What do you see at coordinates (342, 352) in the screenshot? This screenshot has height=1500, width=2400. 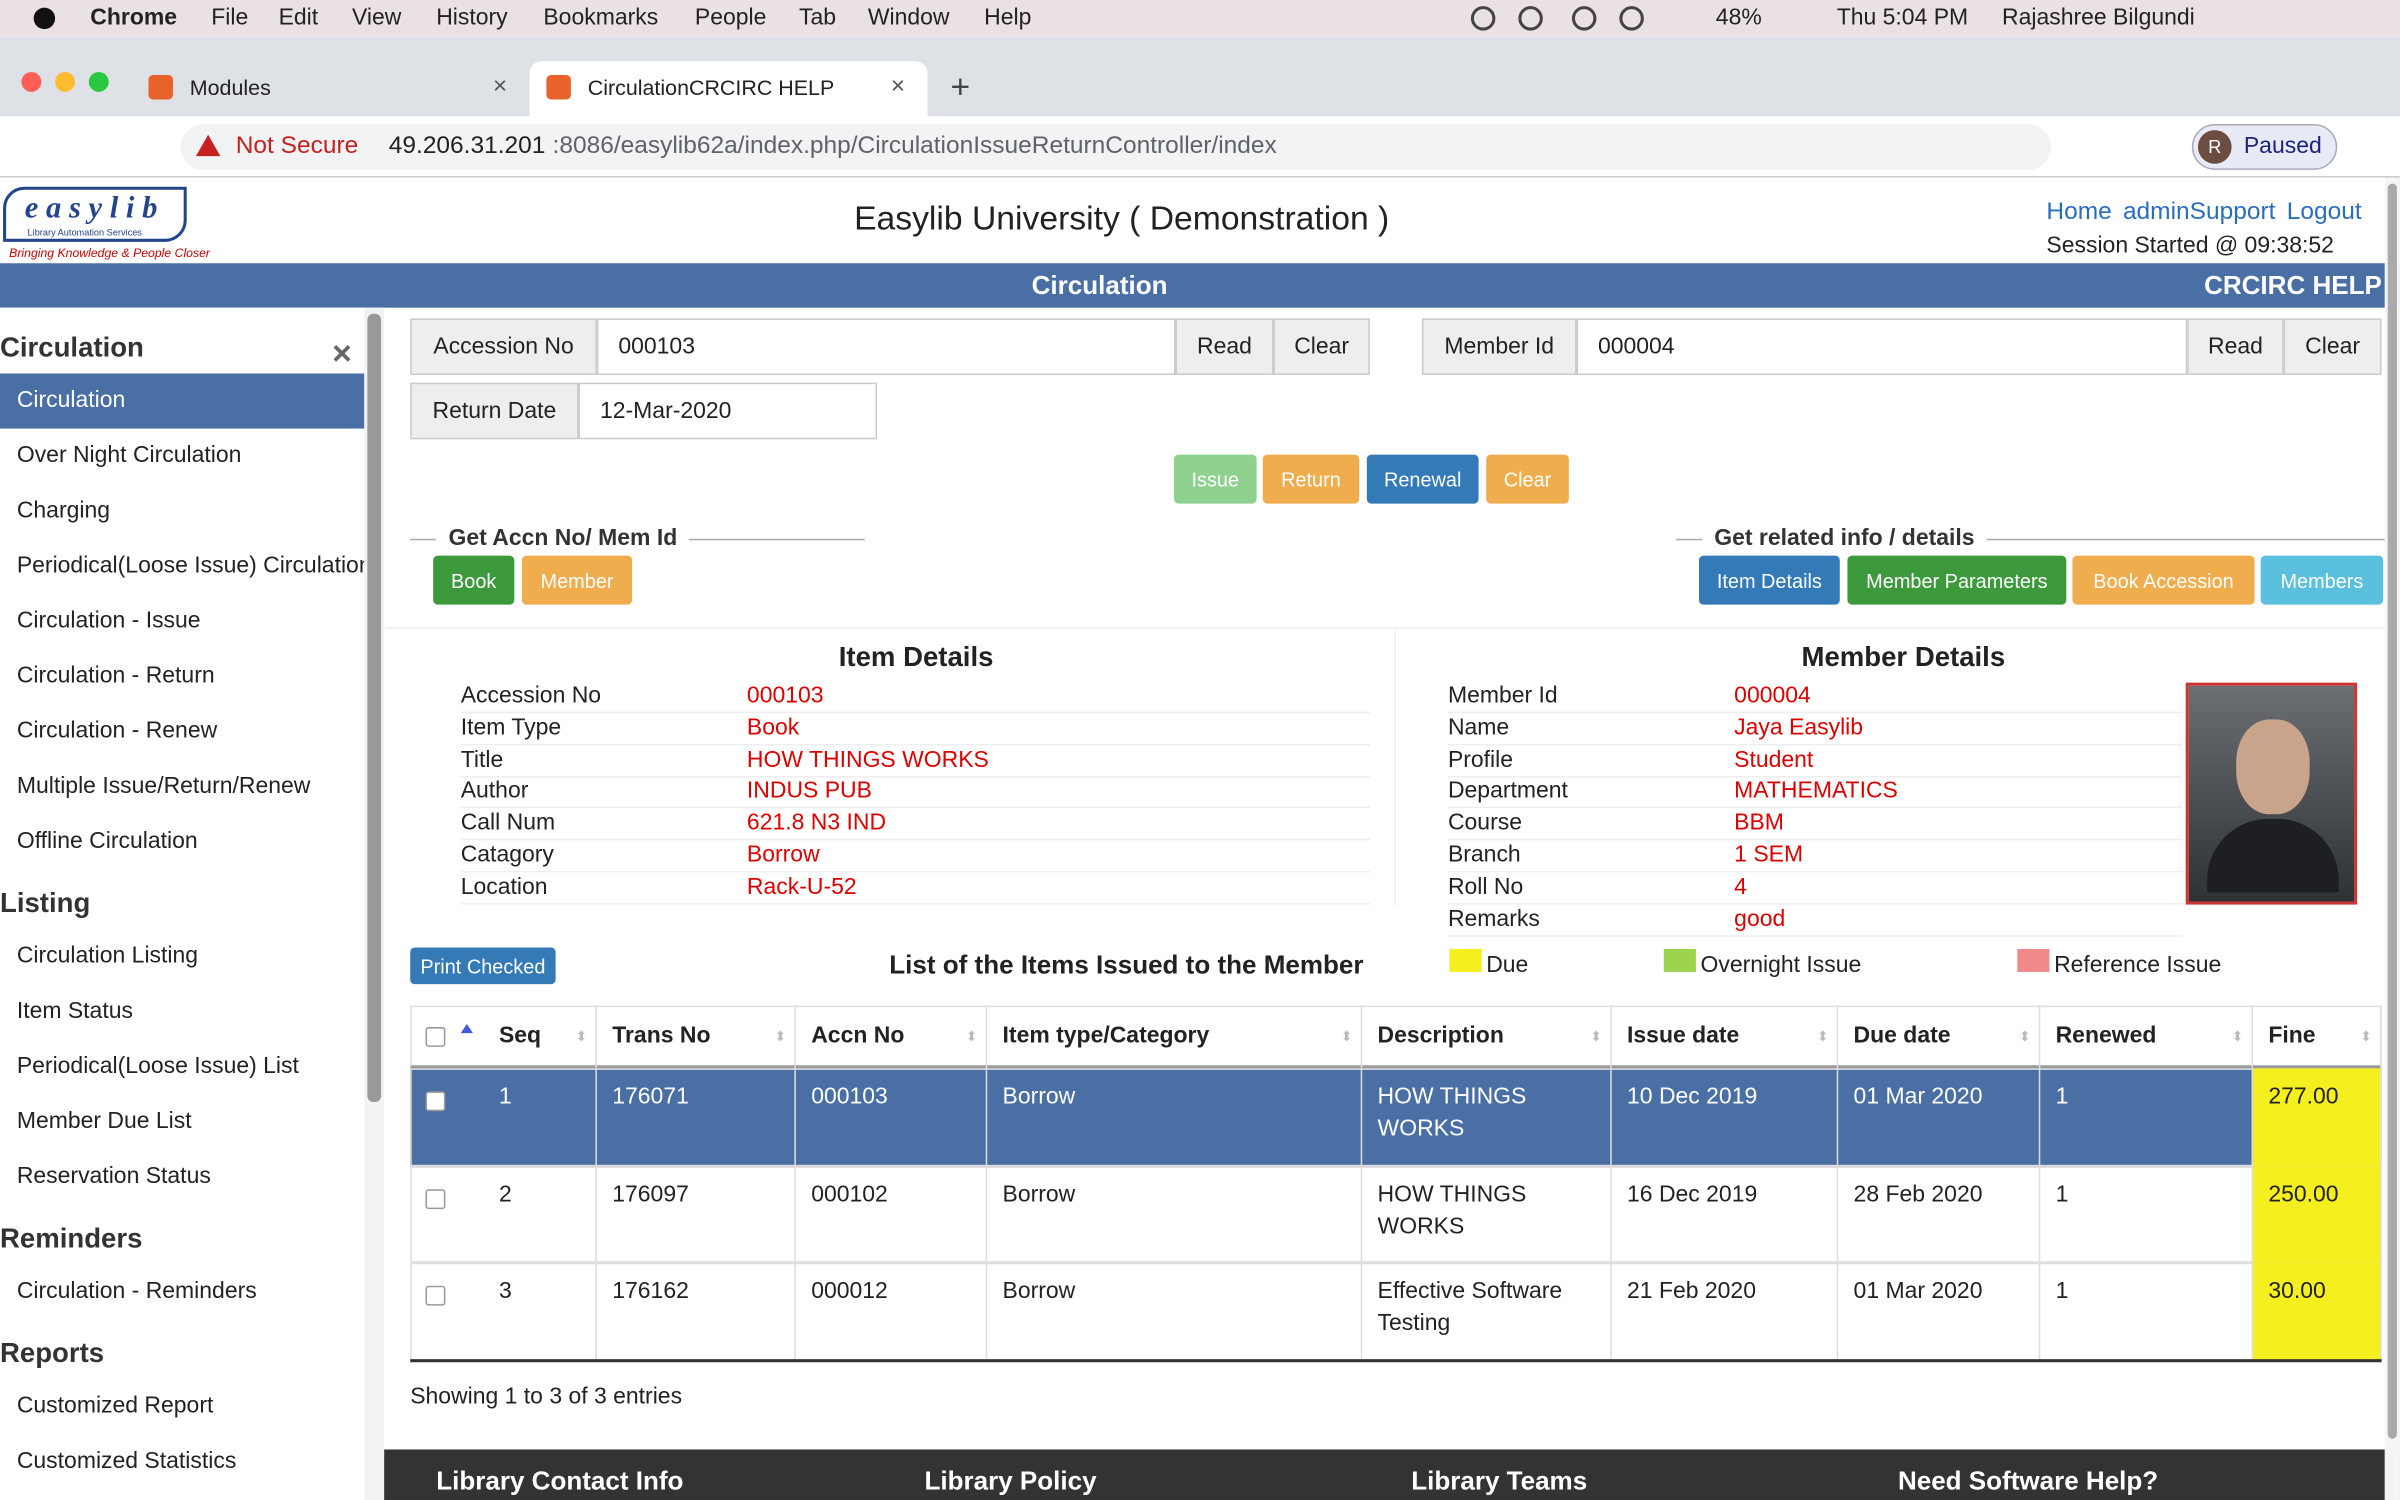 I see `close-icon: ×` at bounding box center [342, 352].